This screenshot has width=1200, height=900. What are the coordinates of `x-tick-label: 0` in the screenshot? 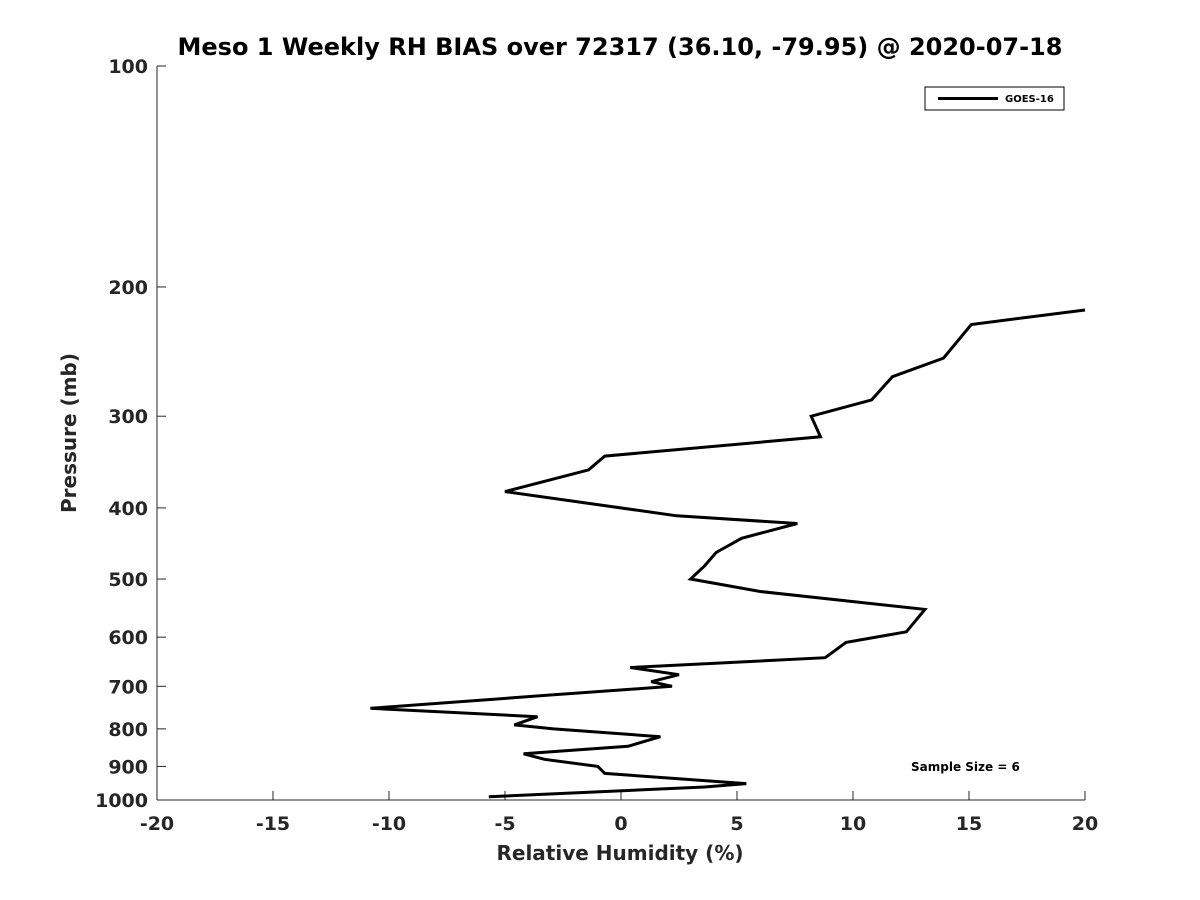 It's located at (620, 824).